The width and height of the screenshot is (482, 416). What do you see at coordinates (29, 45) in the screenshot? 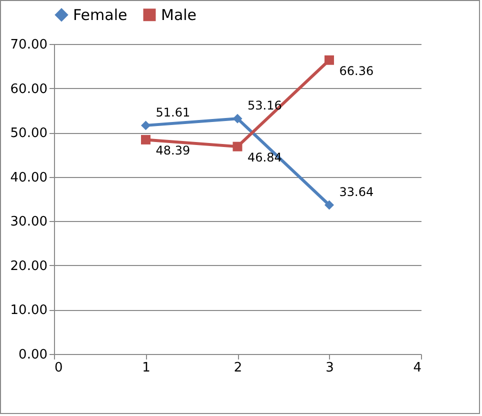
I see `y-tick-label: 70.00` at bounding box center [29, 45].